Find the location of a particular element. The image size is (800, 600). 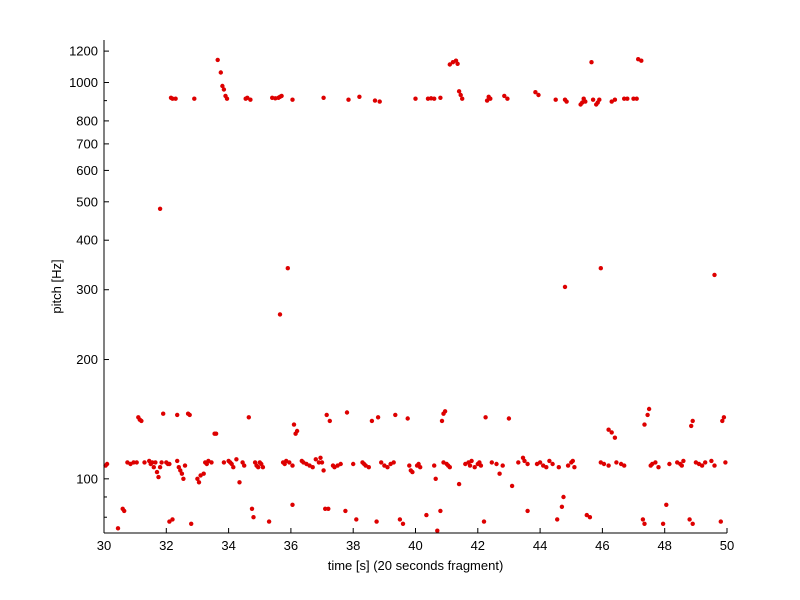

x-tick-label: 30 is located at coordinates (104, 545).